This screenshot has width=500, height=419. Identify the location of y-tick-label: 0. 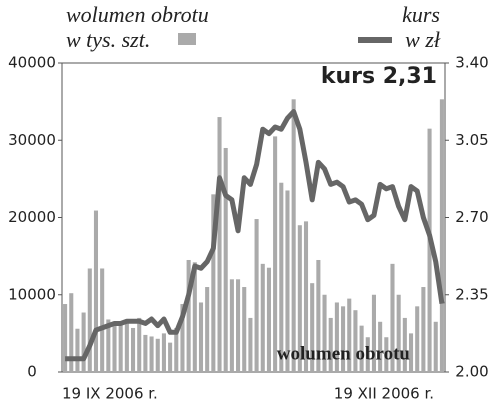
(32, 372).